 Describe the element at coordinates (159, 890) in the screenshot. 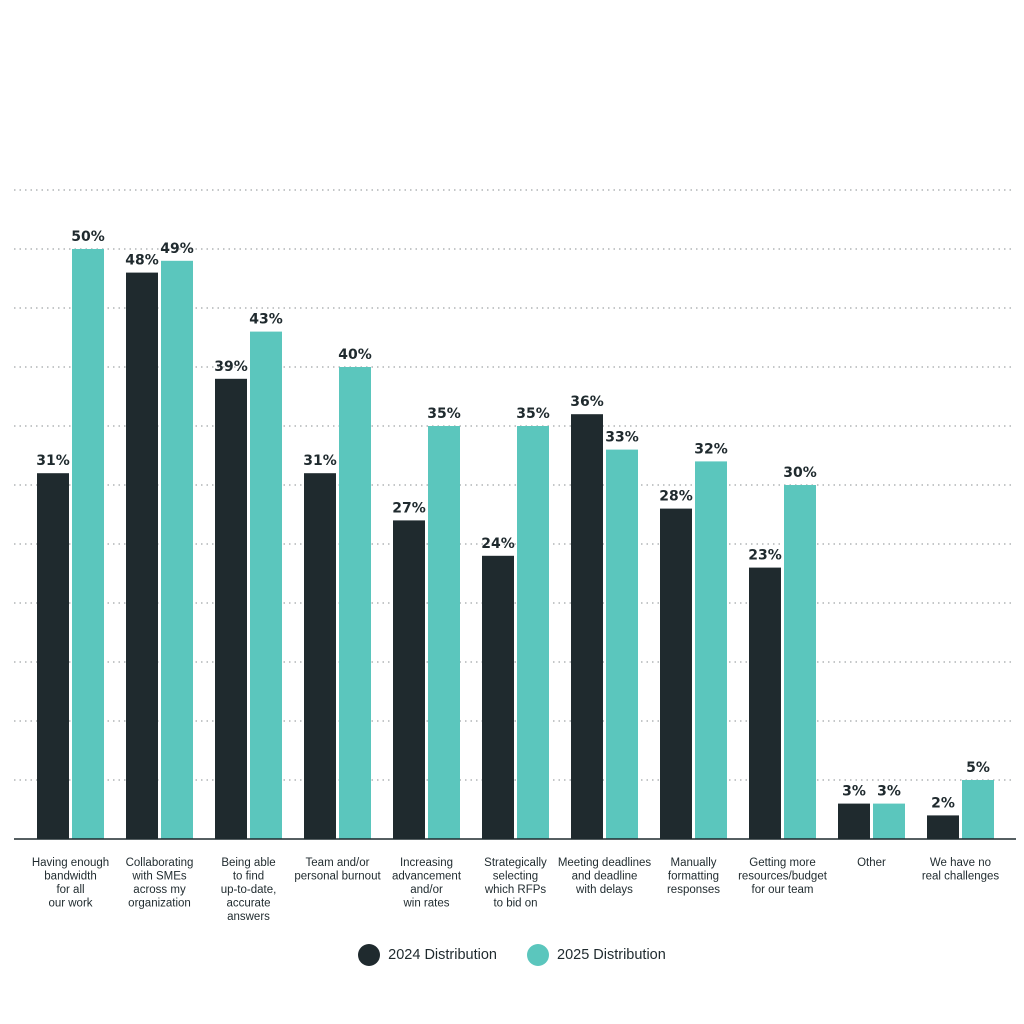

I see `category-label-line: across my` at that location.